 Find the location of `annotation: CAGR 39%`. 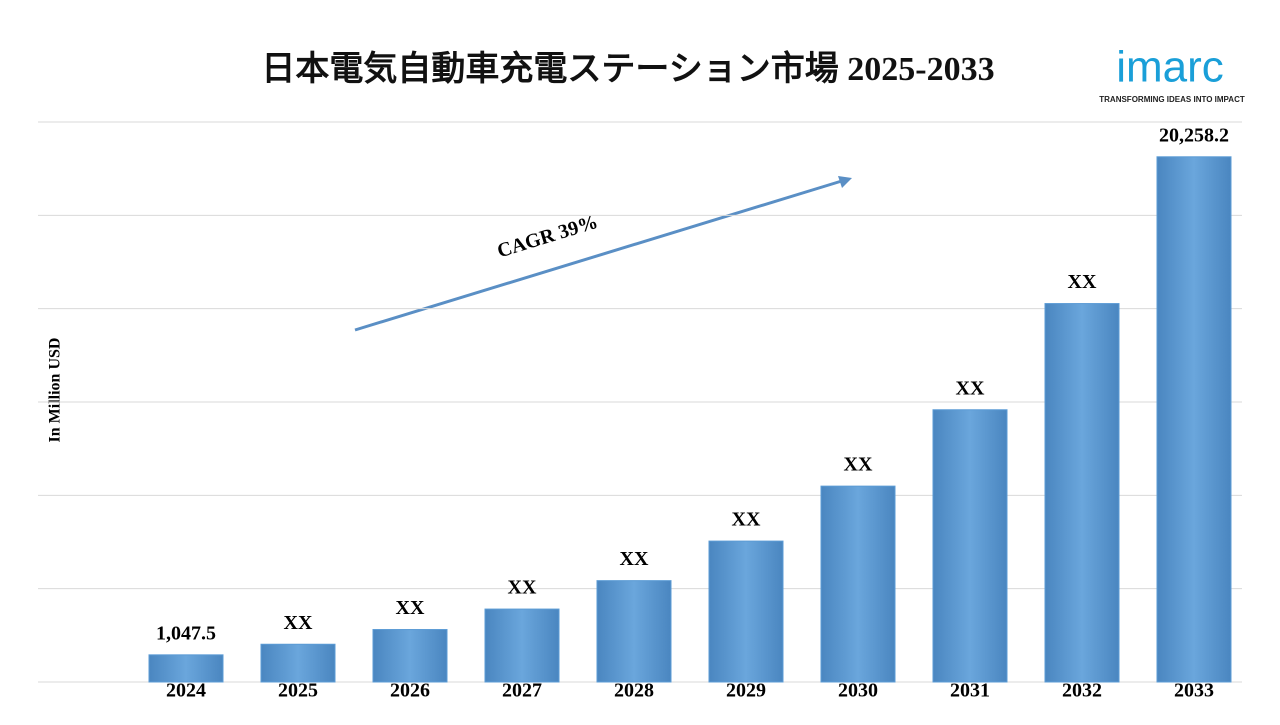

annotation: CAGR 39% is located at coordinates (548, 236).